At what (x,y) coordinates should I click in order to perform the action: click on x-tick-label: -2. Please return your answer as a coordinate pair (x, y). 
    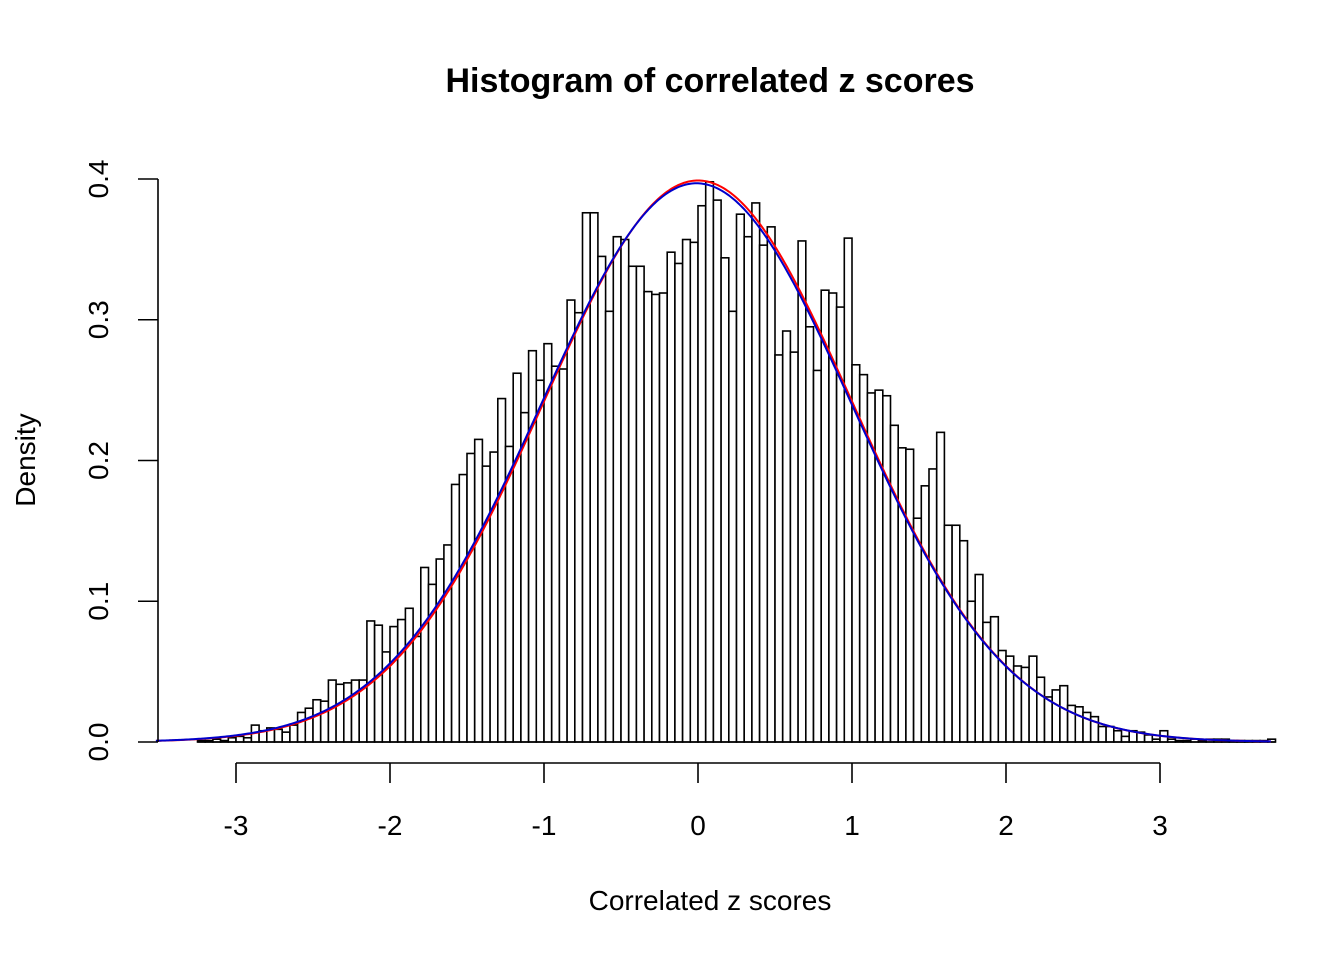
    Looking at the image, I should click on (390, 825).